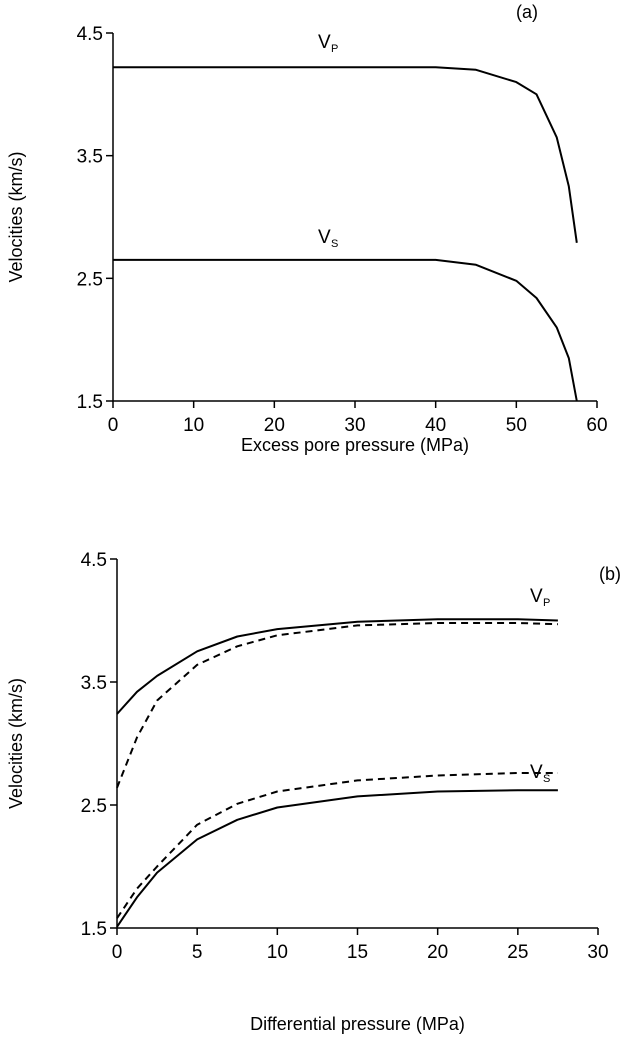 Image resolution: width=627 pixels, height=1047 pixels. I want to click on x-tick-label: 5, so click(197, 952).